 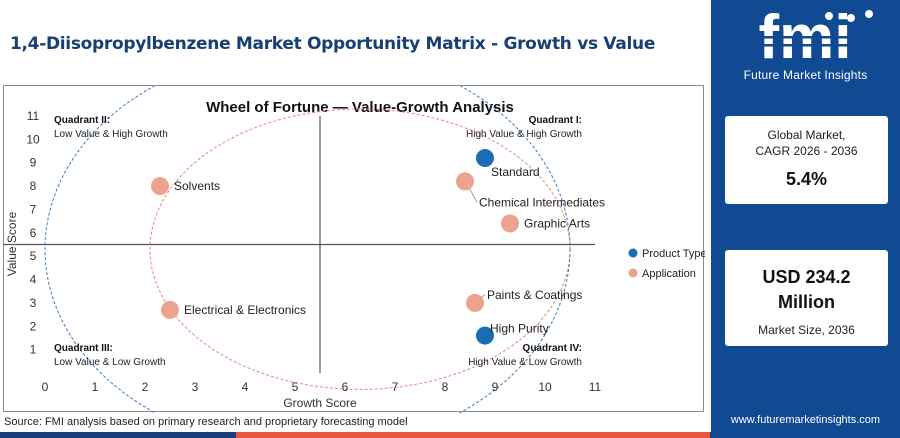 I want to click on y-tick-label: 2, so click(x=33, y=326).